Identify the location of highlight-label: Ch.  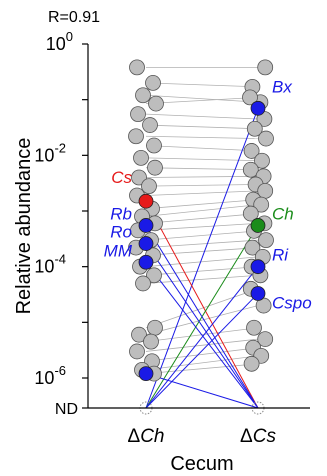
(283, 213).